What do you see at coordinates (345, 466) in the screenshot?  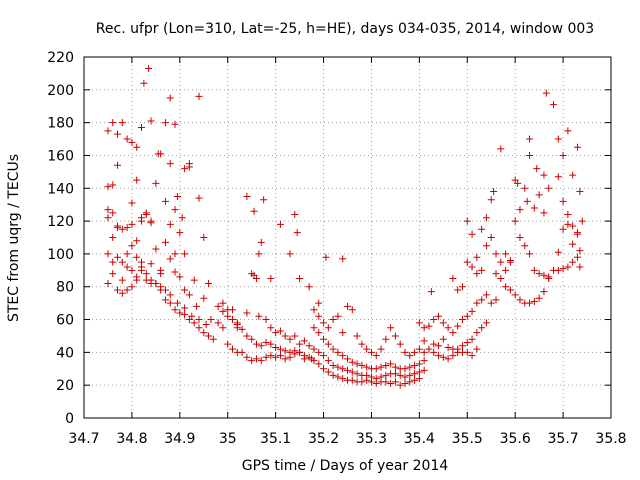 I see `x-axis-label: GPS time / Days of year 2014` at bounding box center [345, 466].